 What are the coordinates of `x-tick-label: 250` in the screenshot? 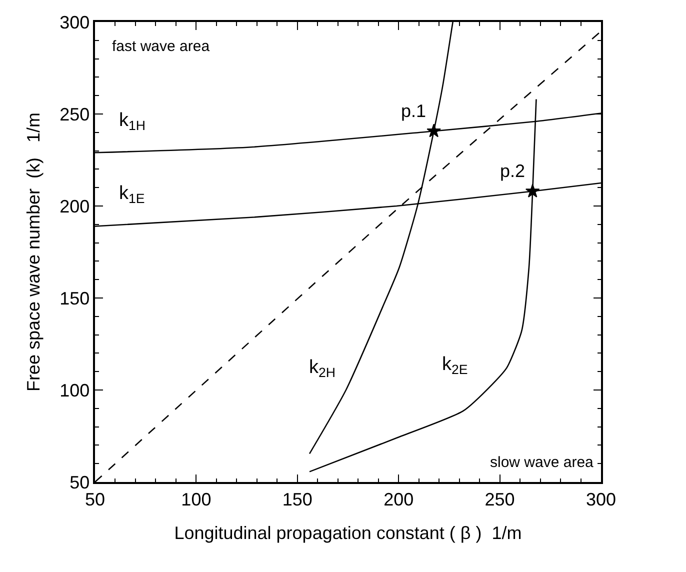 It's located at (499, 499).